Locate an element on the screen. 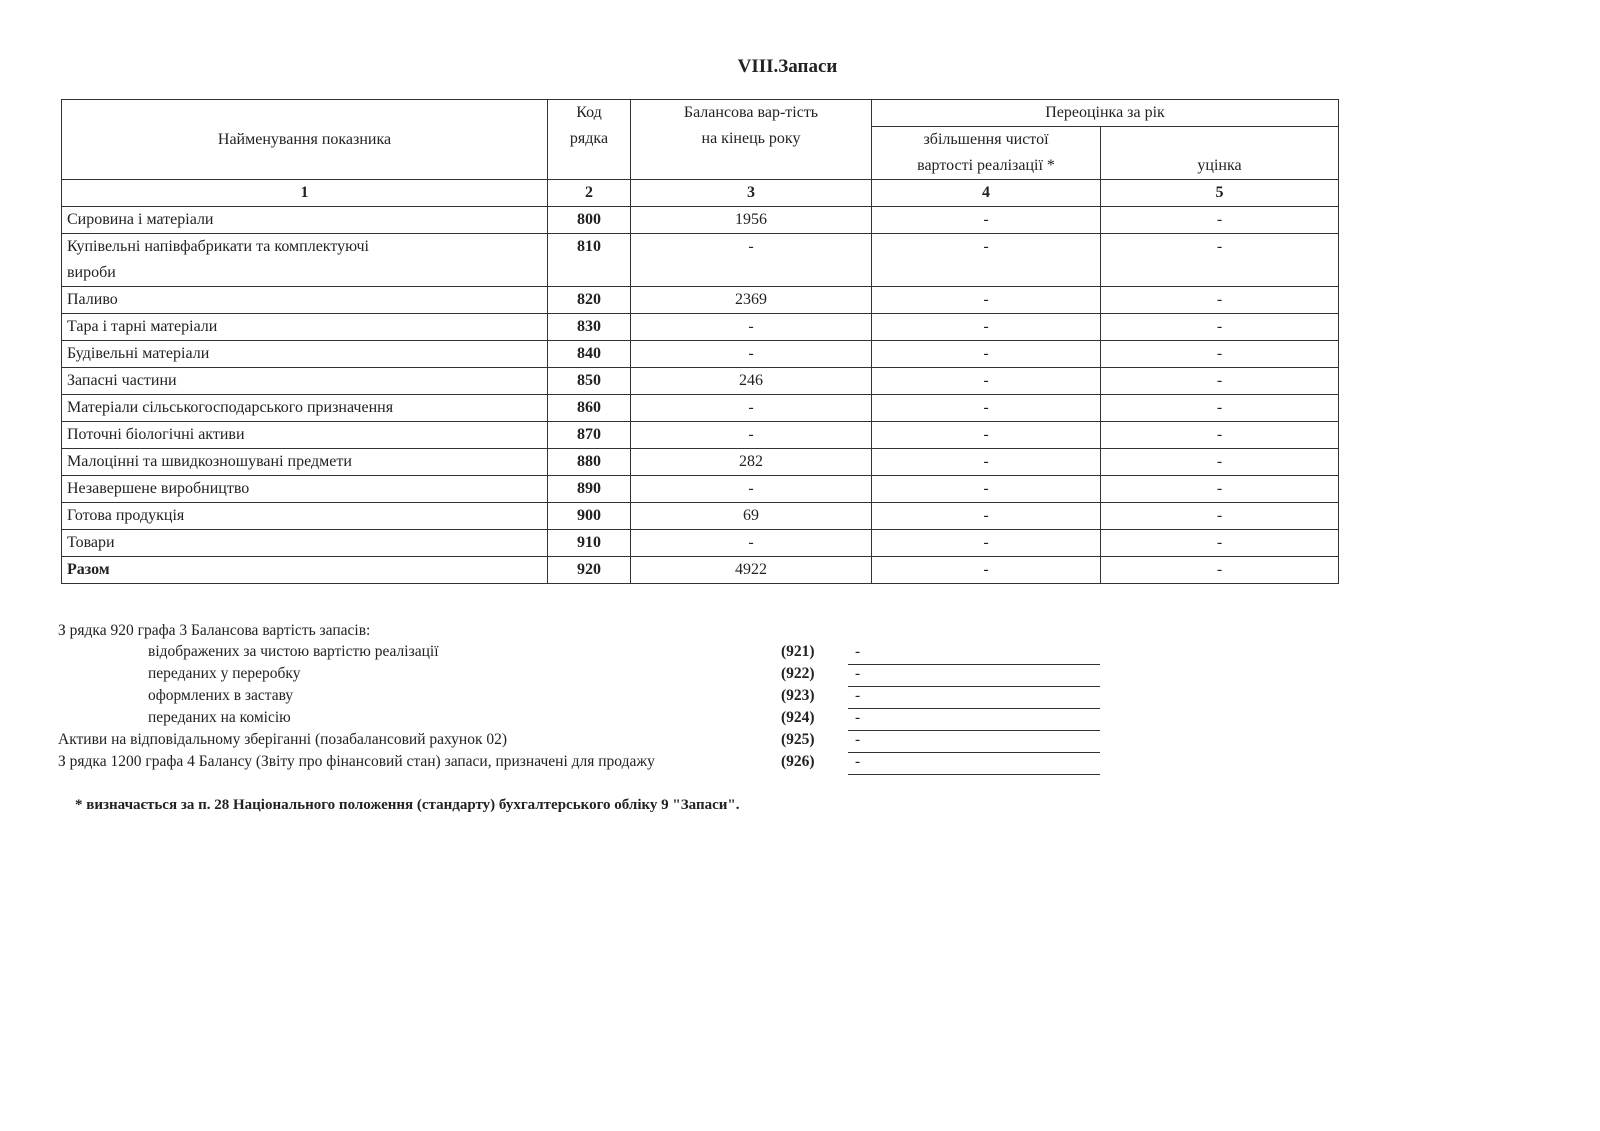  cell-name: Запасні частини is located at coordinates (304, 381).